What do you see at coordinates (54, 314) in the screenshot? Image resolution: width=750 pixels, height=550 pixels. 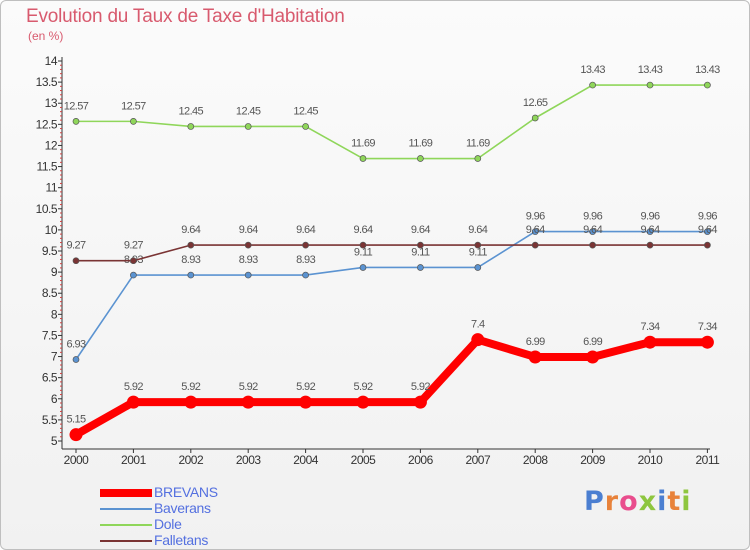 I see `y-tick-label: 8` at bounding box center [54, 314].